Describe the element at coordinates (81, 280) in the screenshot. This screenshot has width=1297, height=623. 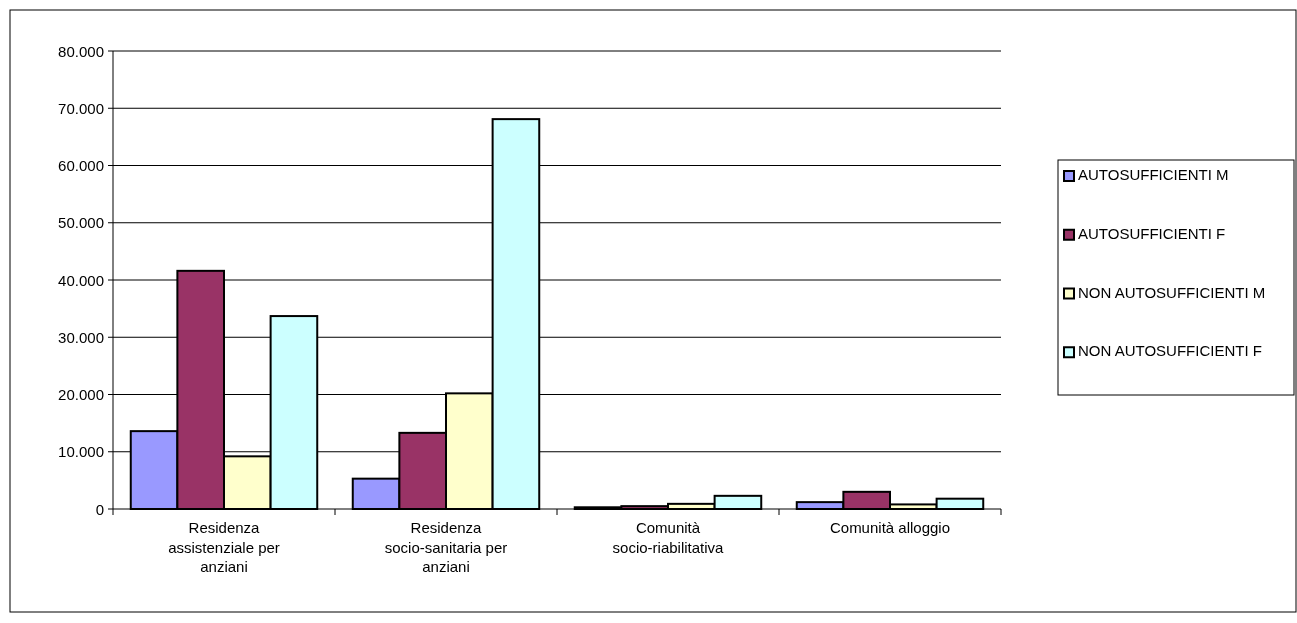
I see `y-tick-label: 40.000` at that location.